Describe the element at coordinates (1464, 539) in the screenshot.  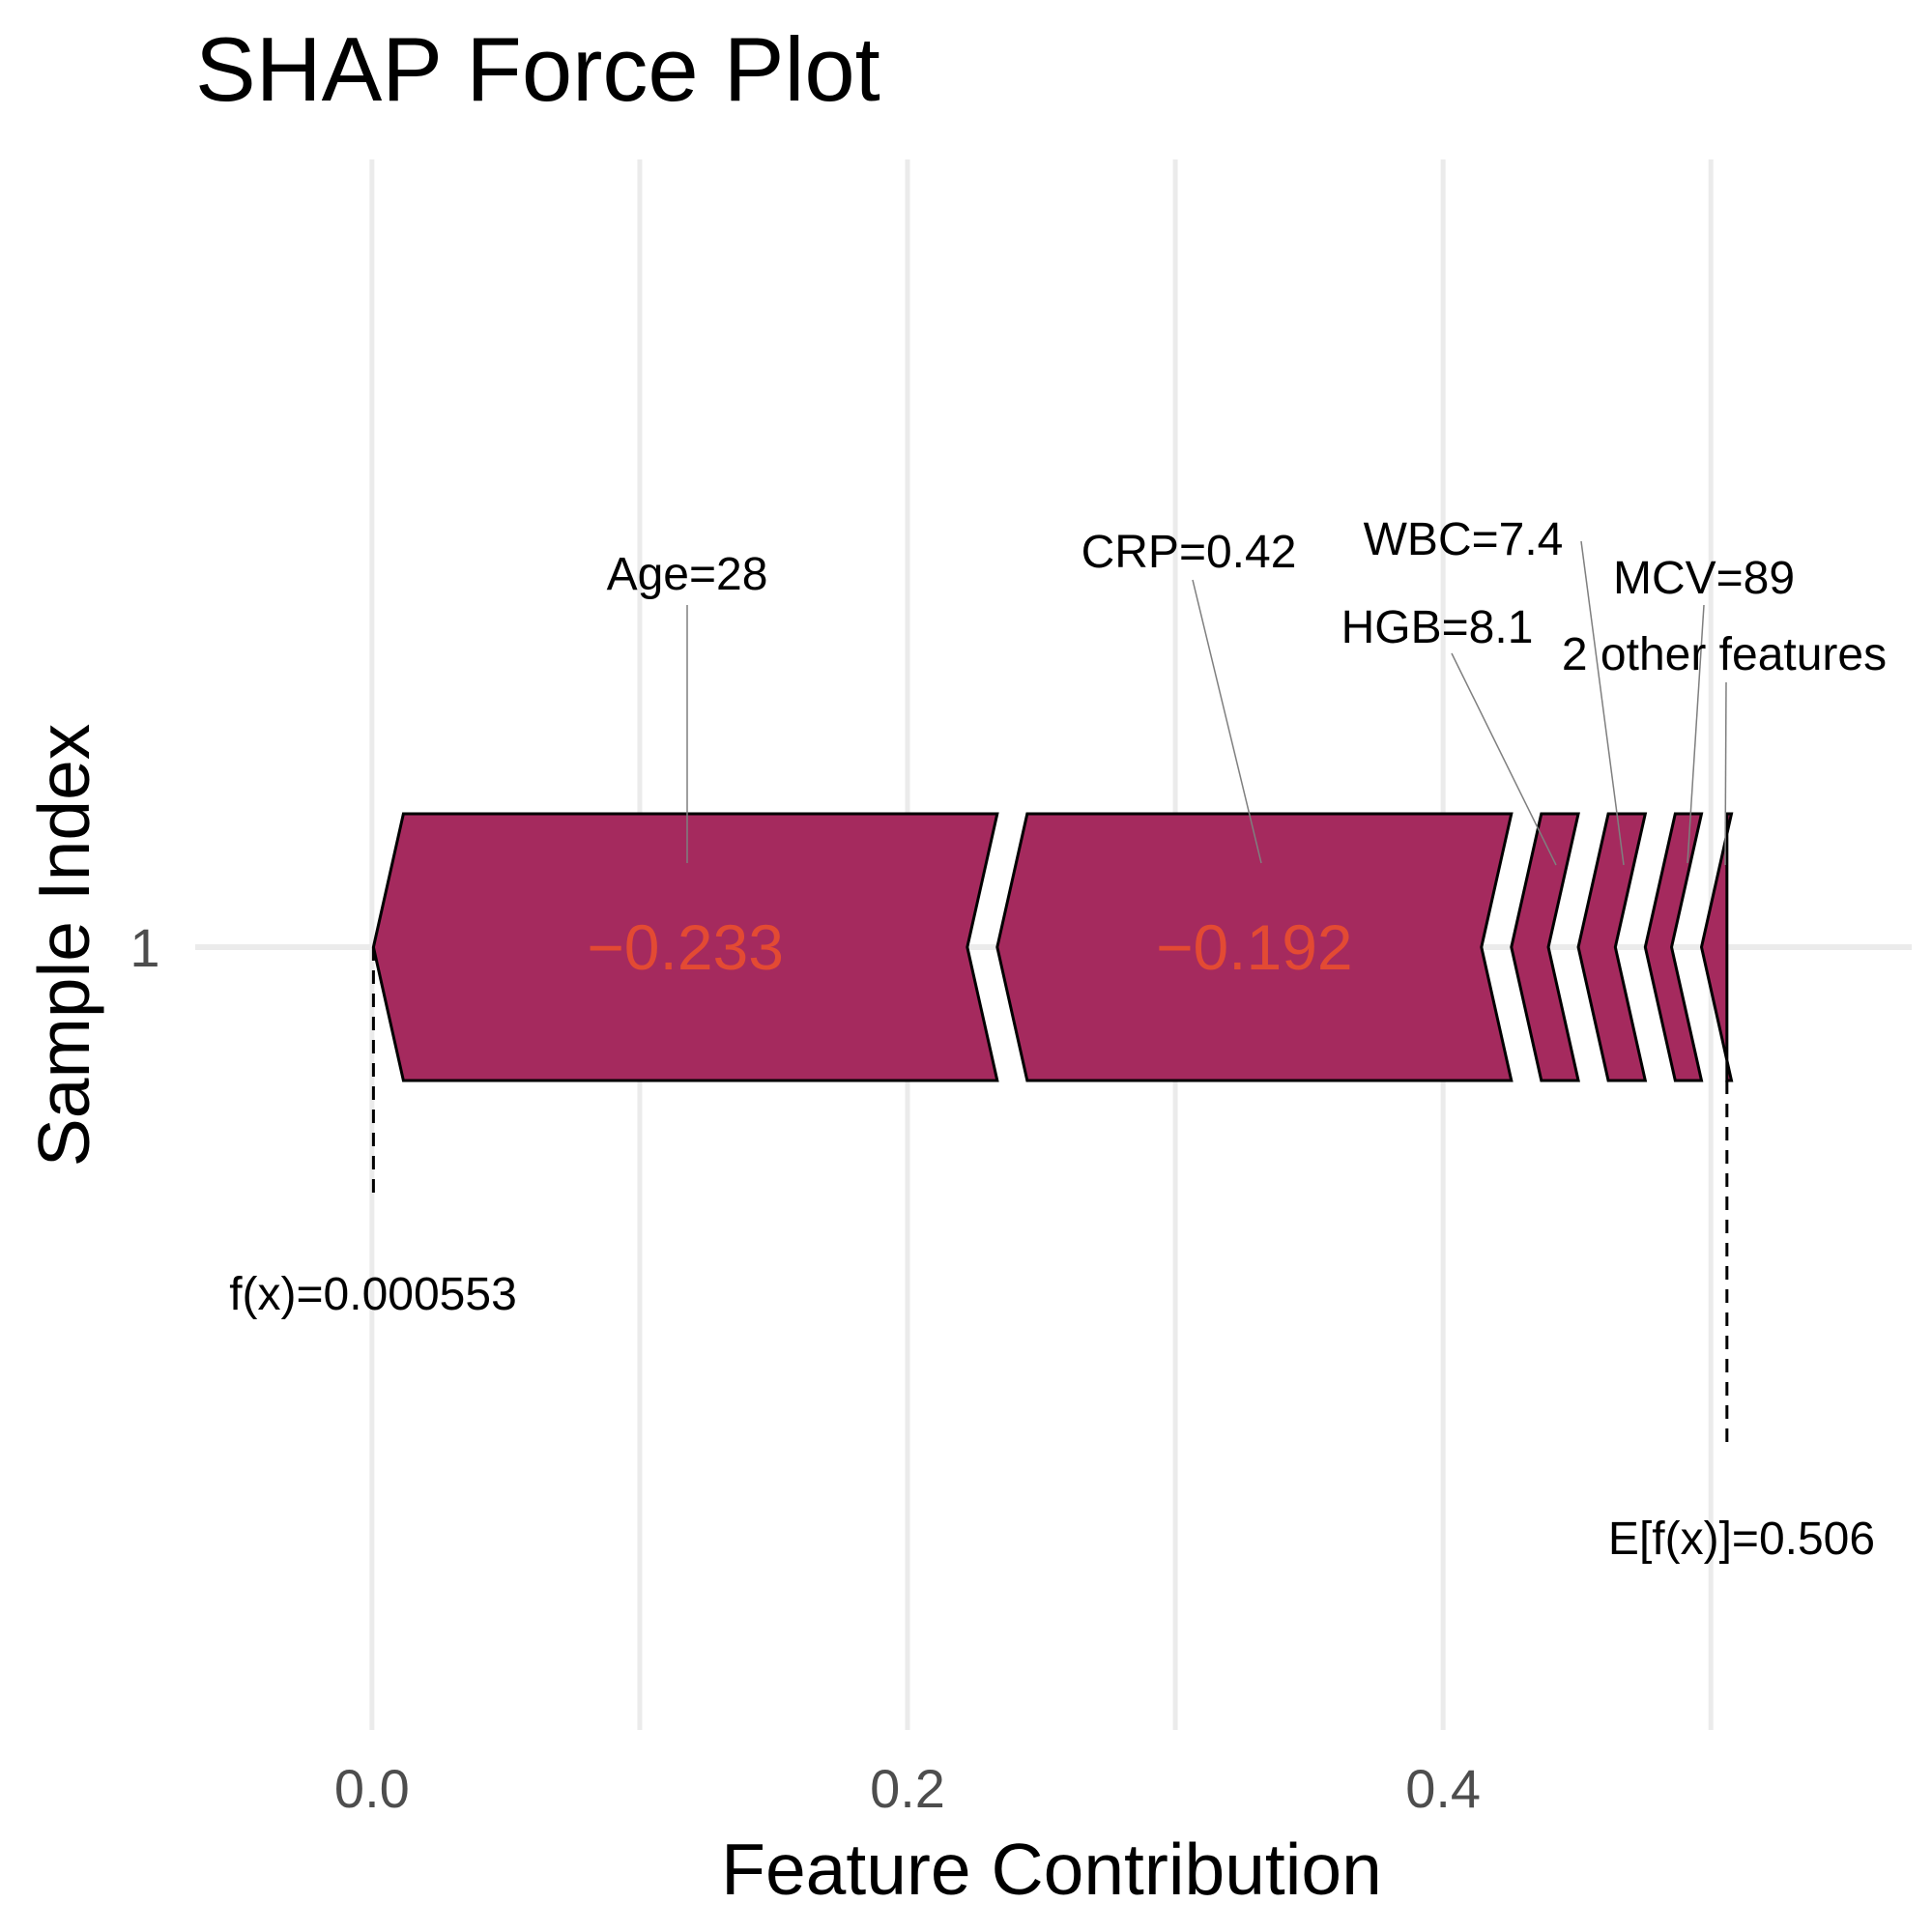
I see `feature-label-3: WBC=7.4` at that location.